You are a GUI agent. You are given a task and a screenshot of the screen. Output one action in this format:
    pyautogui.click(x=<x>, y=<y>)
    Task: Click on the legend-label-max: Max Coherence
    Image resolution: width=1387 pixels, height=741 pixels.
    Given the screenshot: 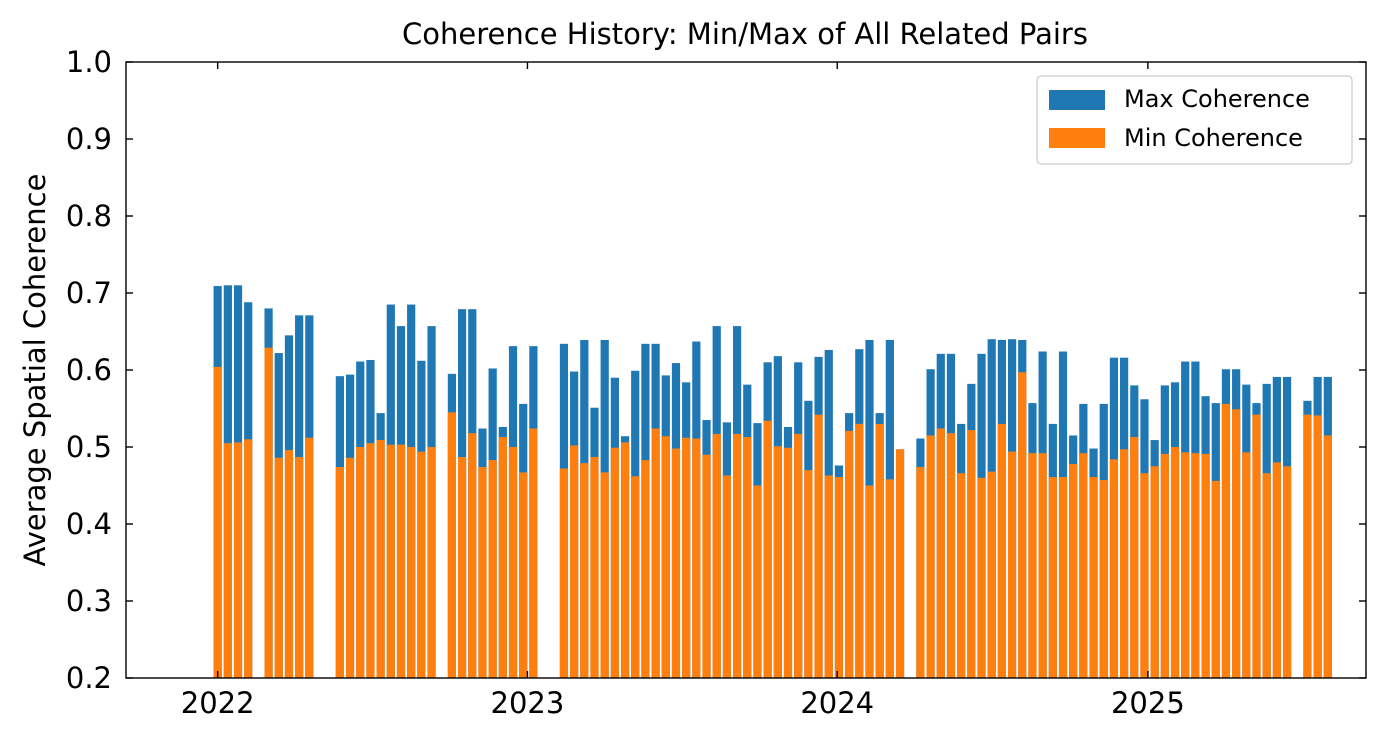 What is the action you would take?
    pyautogui.click(x=1217, y=99)
    